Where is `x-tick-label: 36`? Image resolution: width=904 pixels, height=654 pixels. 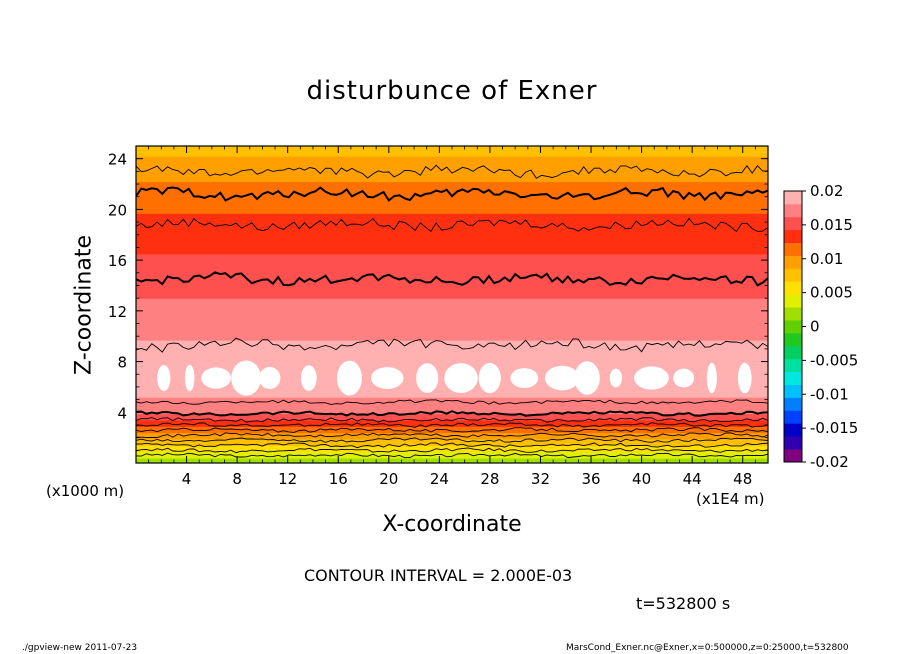
x-tick-label: 36 is located at coordinates (590, 479).